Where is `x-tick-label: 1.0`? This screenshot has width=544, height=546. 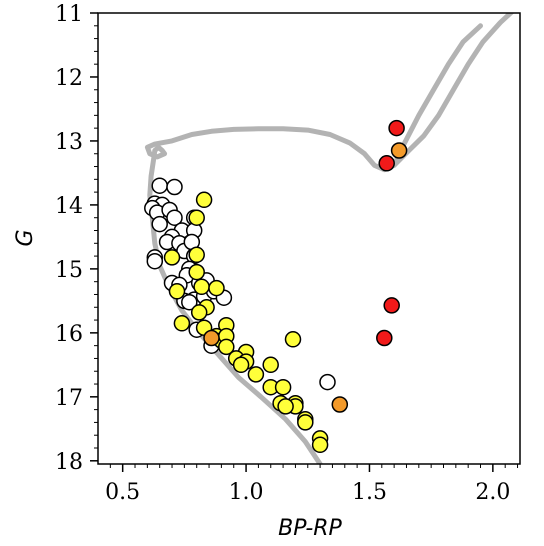 x-tick-label: 1.0 is located at coordinates (246, 492).